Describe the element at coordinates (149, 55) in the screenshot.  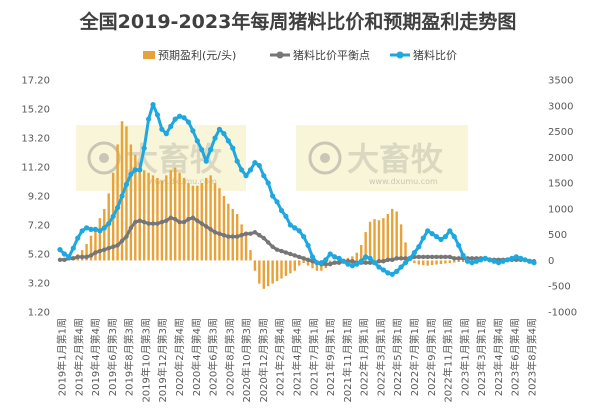
I see `legend-swatch-profit` at that location.